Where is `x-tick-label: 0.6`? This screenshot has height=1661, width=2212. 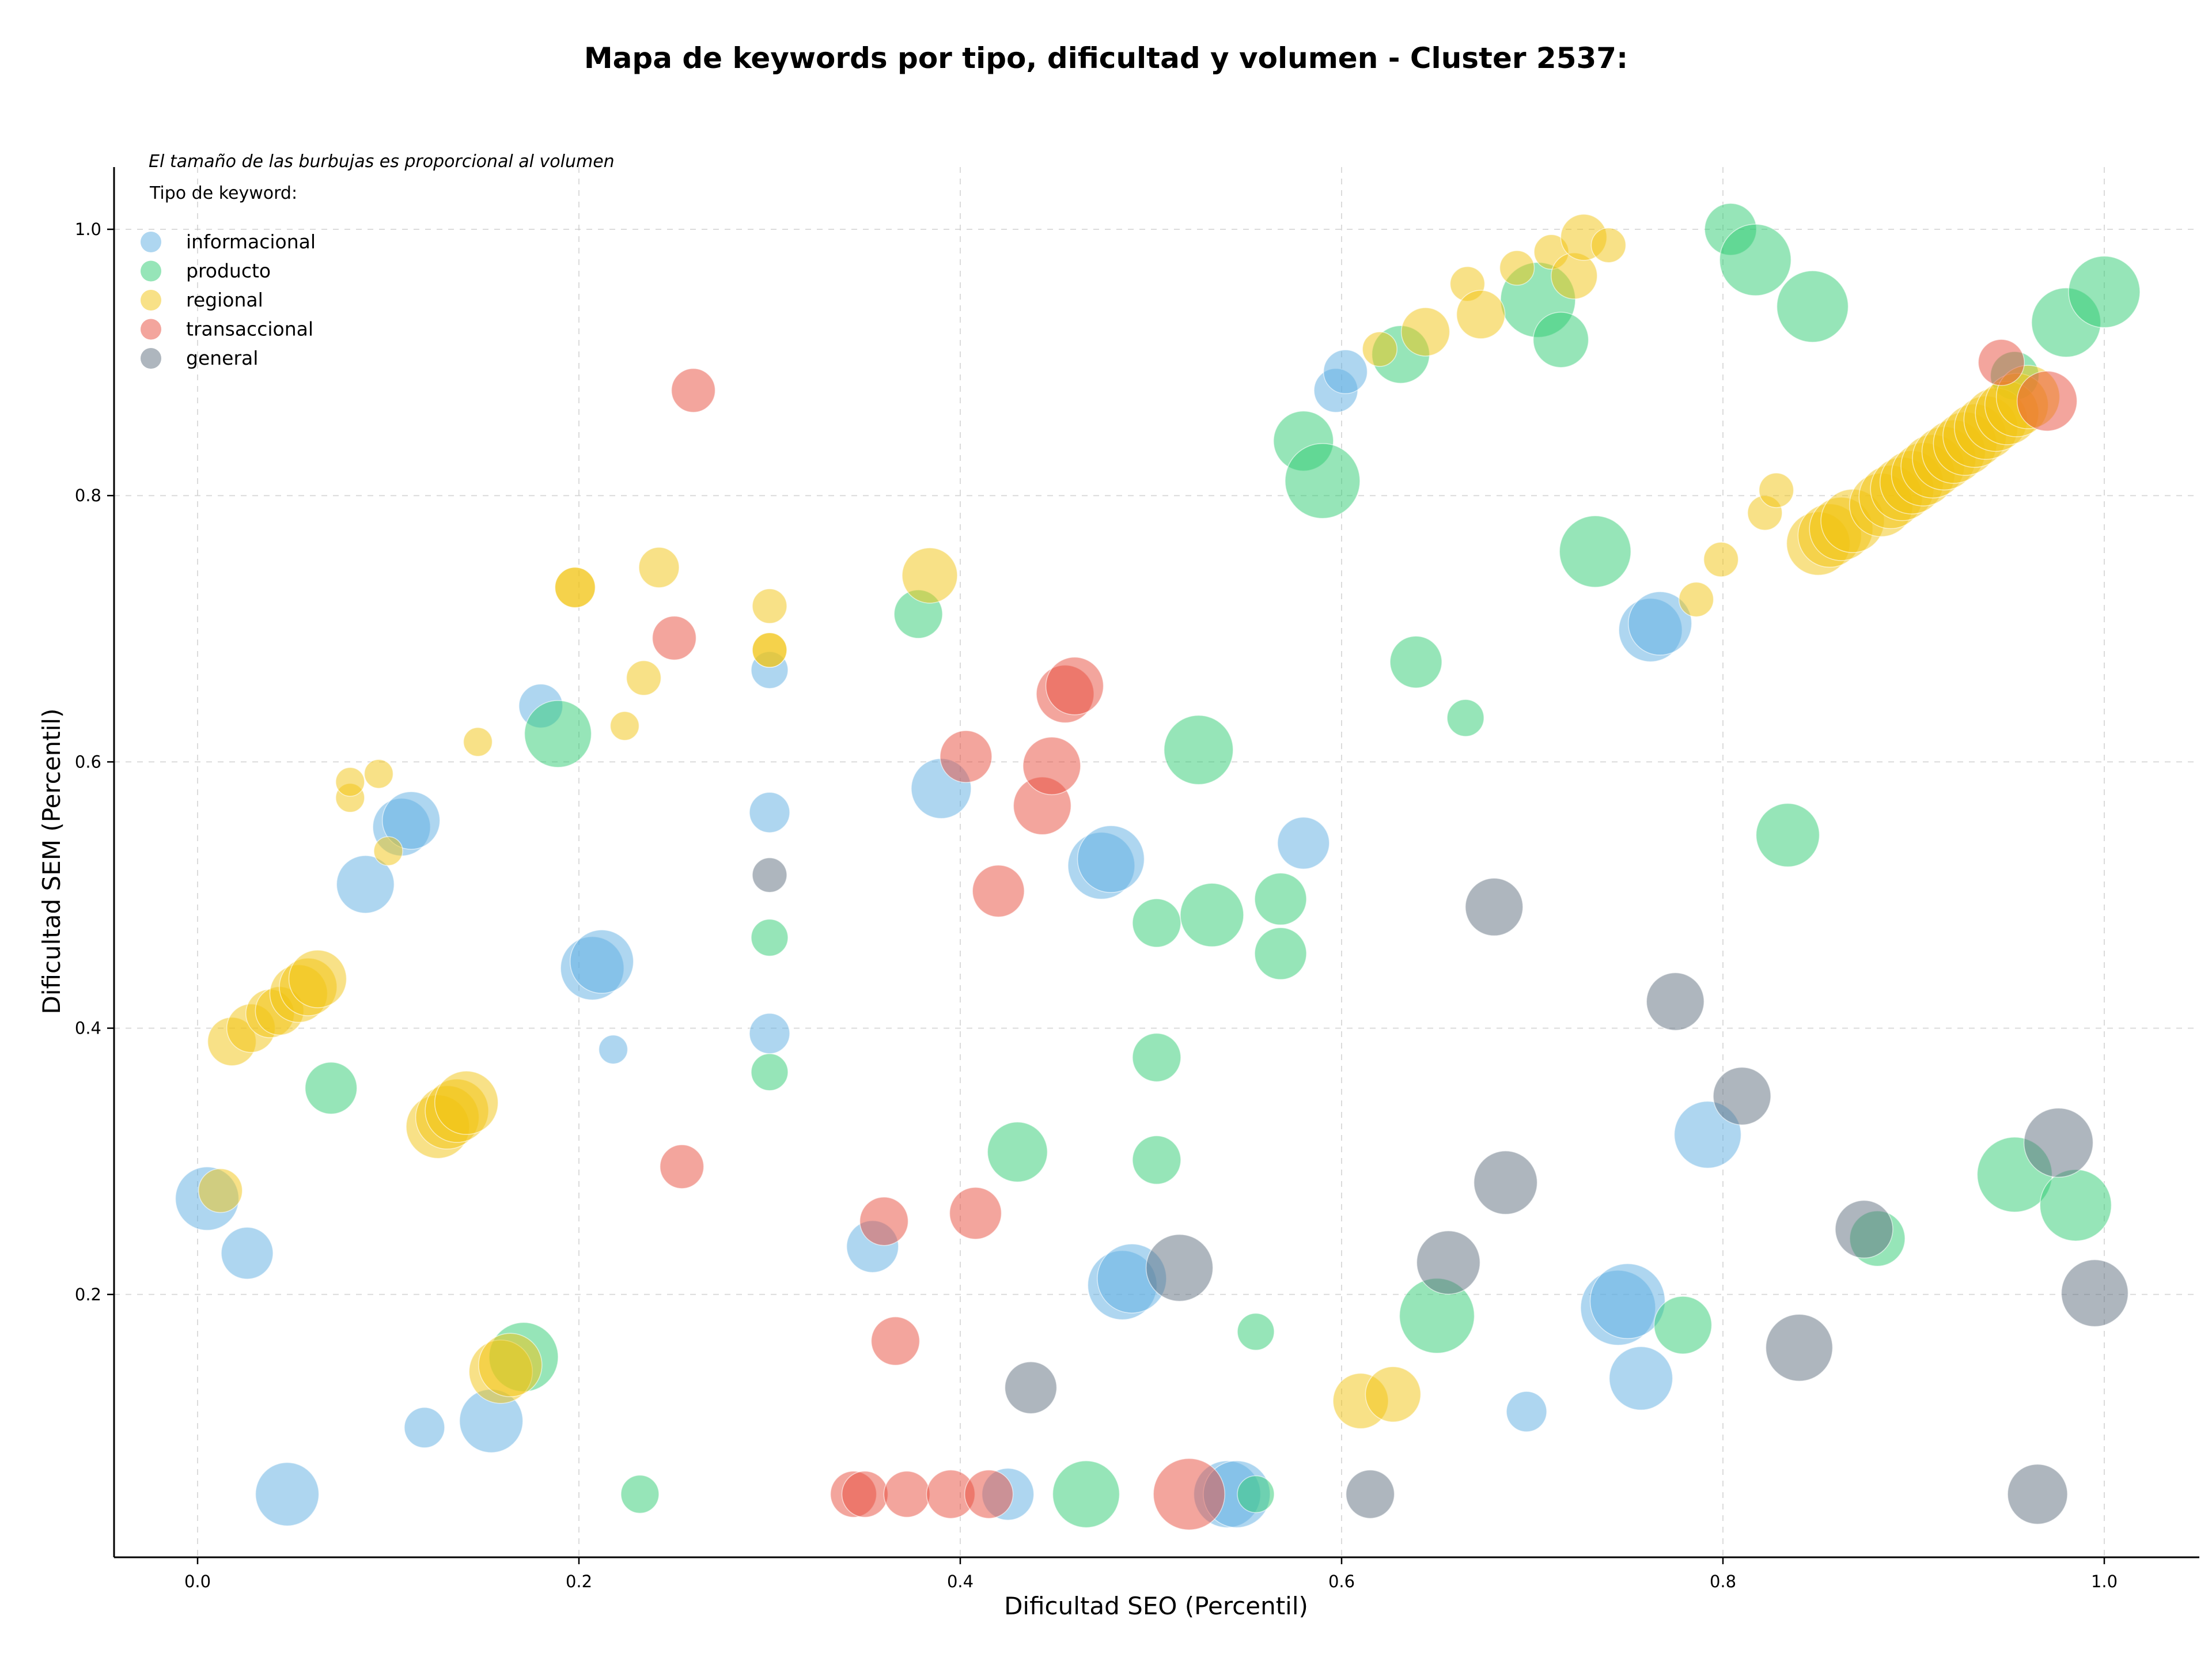
x-tick-label: 0.6 is located at coordinates (1341, 1581).